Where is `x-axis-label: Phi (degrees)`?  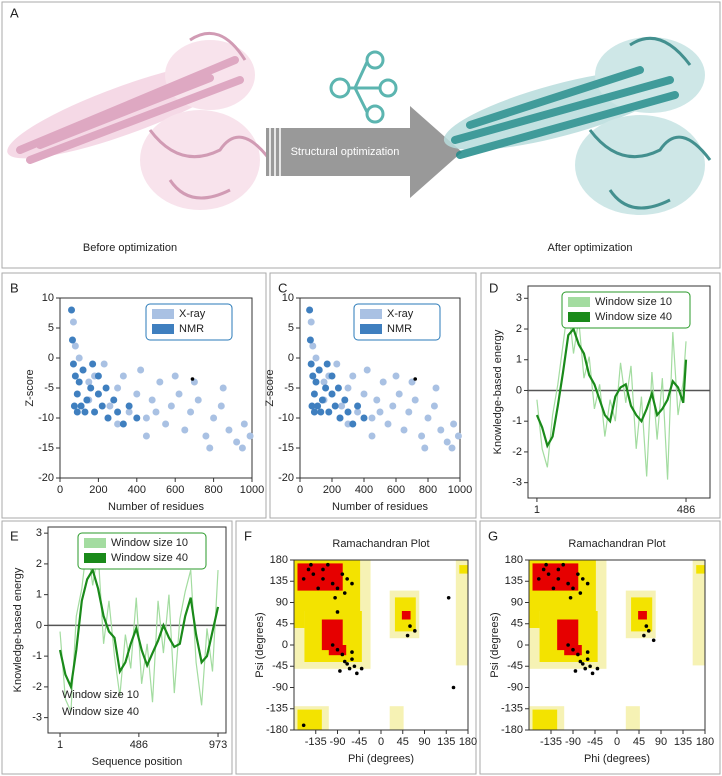
x-axis-label: Phi (degrees) is located at coordinates (381, 759).